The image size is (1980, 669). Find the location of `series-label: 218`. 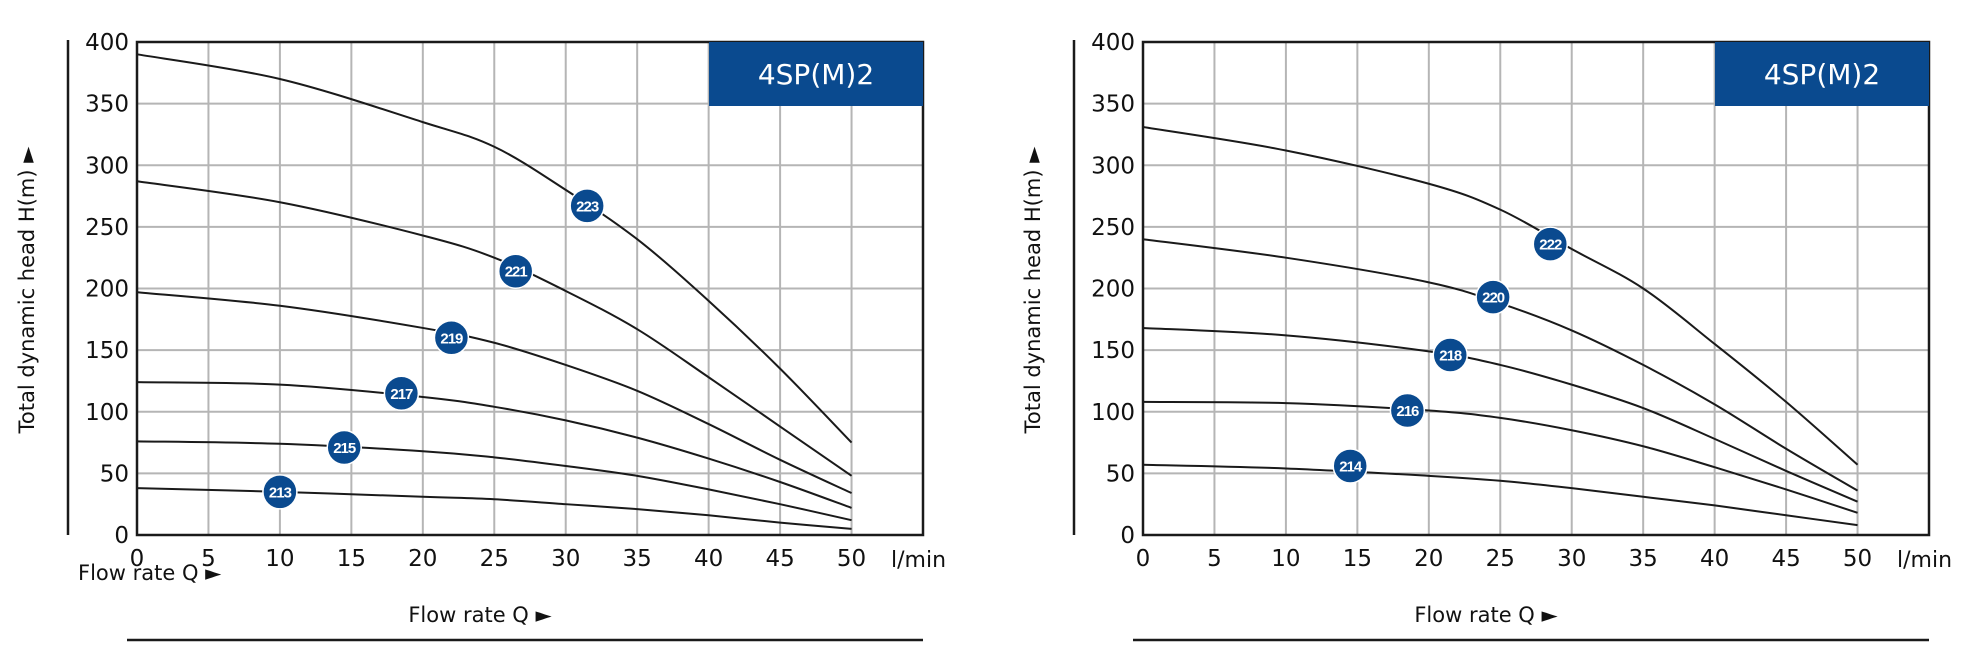

series-label: 218 is located at coordinates (1450, 356).